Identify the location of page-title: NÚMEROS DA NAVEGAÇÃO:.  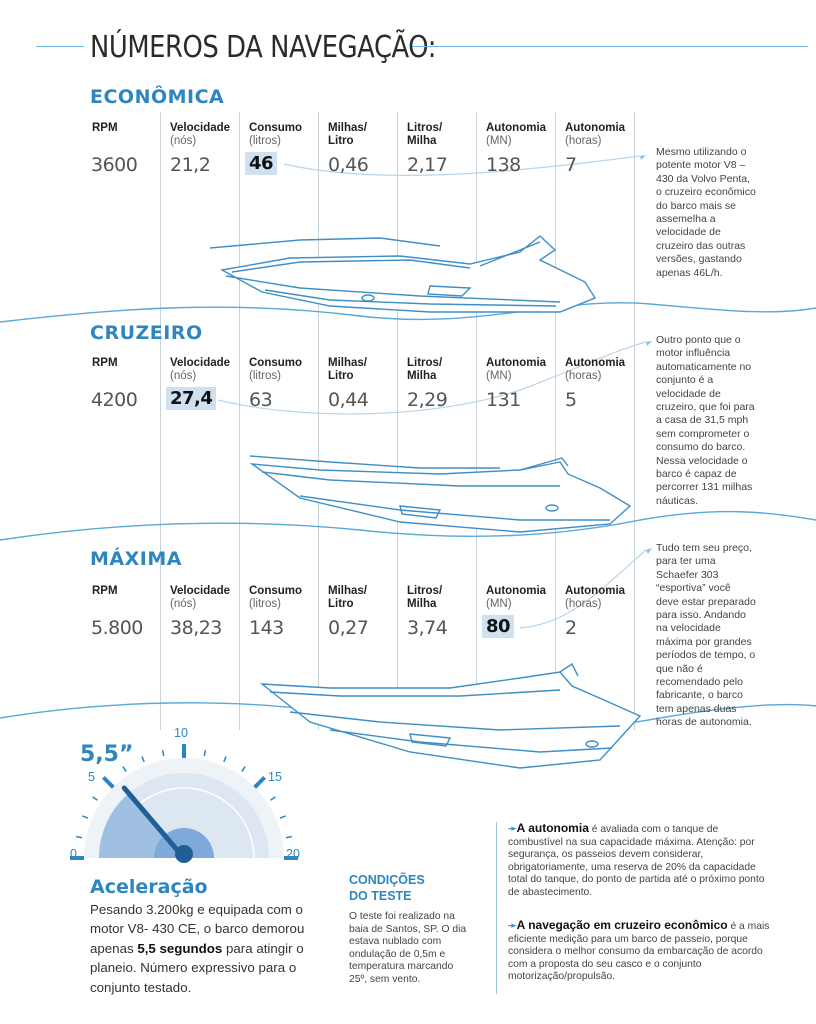
(263, 47).